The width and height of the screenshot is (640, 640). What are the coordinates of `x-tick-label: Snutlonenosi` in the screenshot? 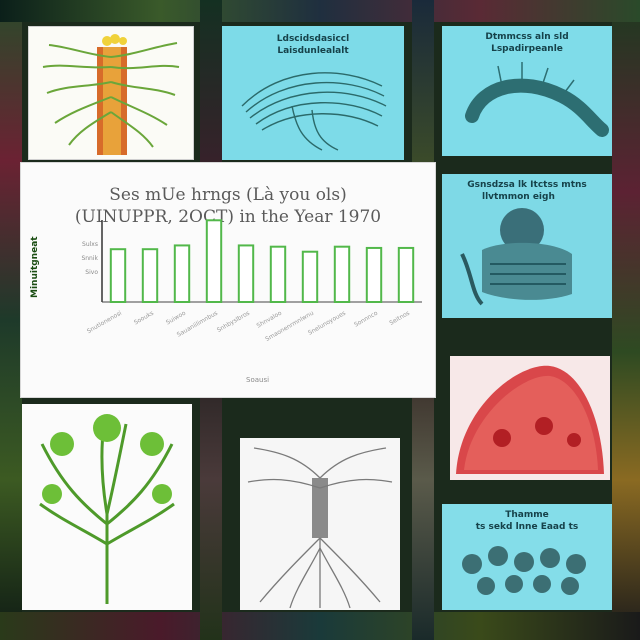 It's located at (104, 323).